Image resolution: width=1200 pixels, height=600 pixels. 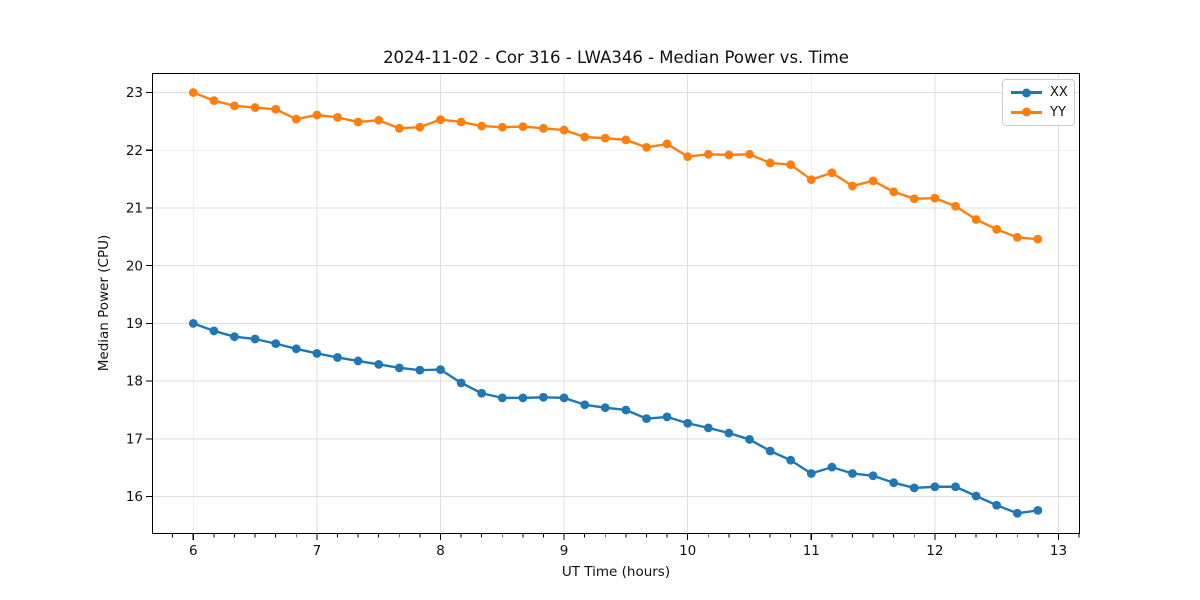 What do you see at coordinates (134, 209) in the screenshot?
I see `svg-text: 21` at bounding box center [134, 209].